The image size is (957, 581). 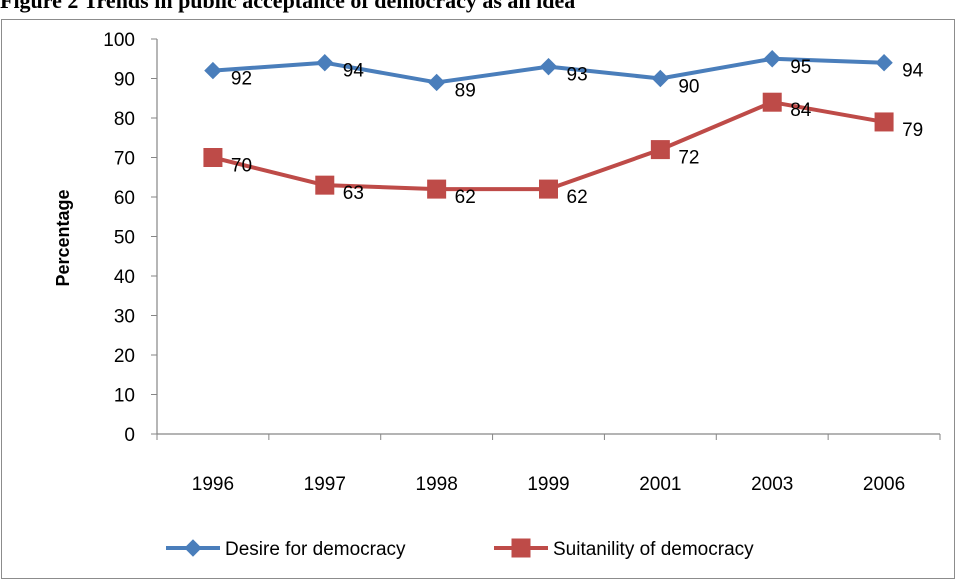 I want to click on data-label: 93, so click(x=577, y=75).